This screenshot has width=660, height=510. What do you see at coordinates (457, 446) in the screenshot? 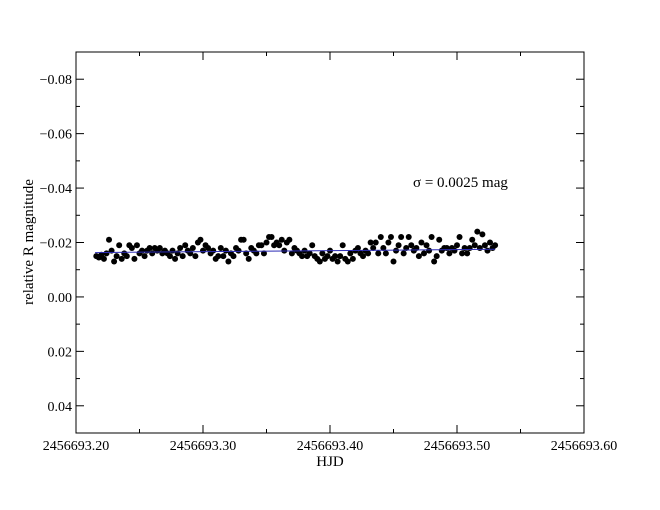
I see `x-tick-label: 2456693.50` at bounding box center [457, 446].